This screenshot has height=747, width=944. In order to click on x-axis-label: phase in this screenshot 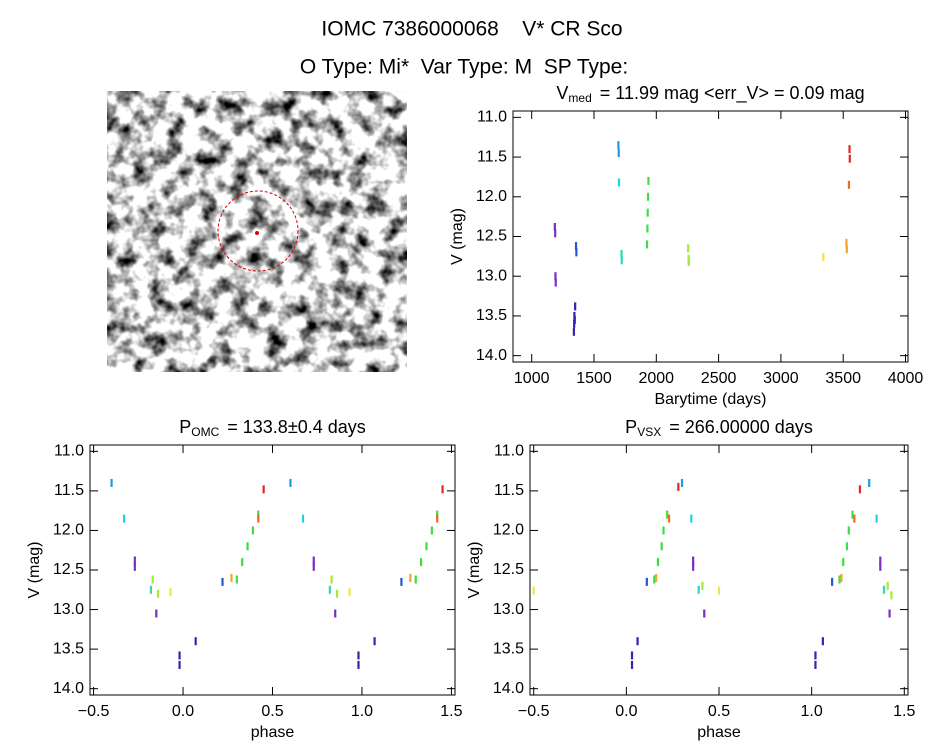, I will do `click(273, 732)`.